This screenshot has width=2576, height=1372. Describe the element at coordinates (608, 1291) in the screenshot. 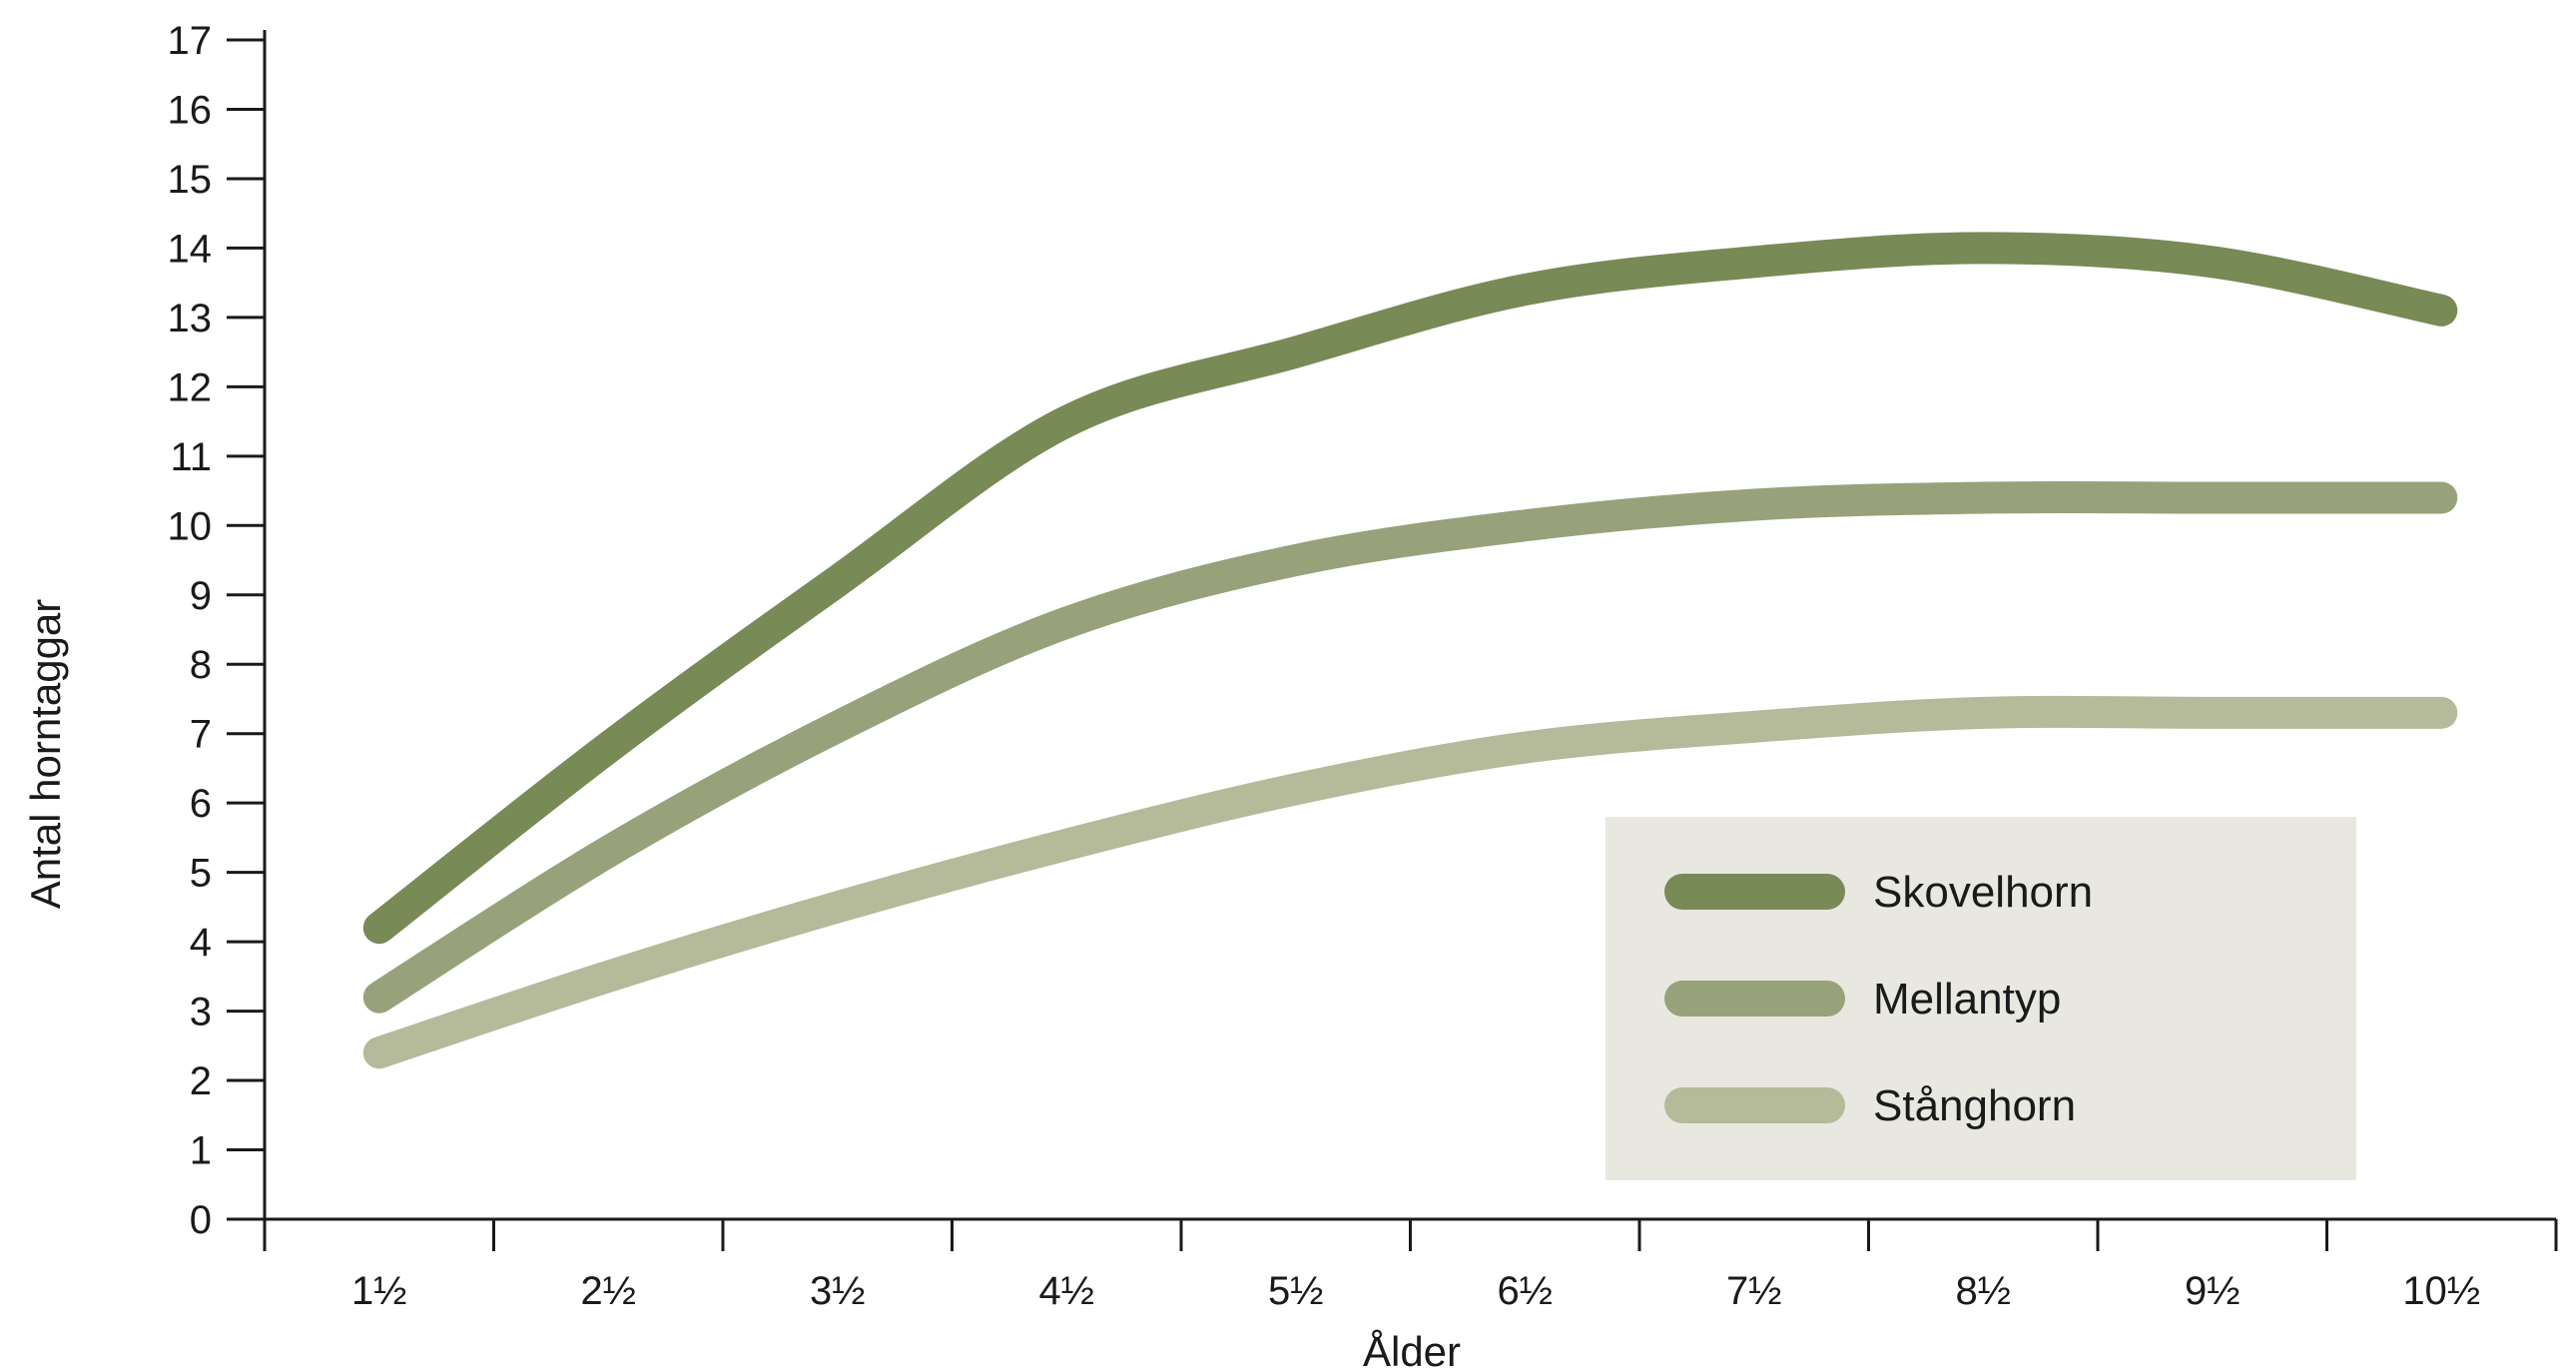

I see `x-tick-label: 2½` at that location.